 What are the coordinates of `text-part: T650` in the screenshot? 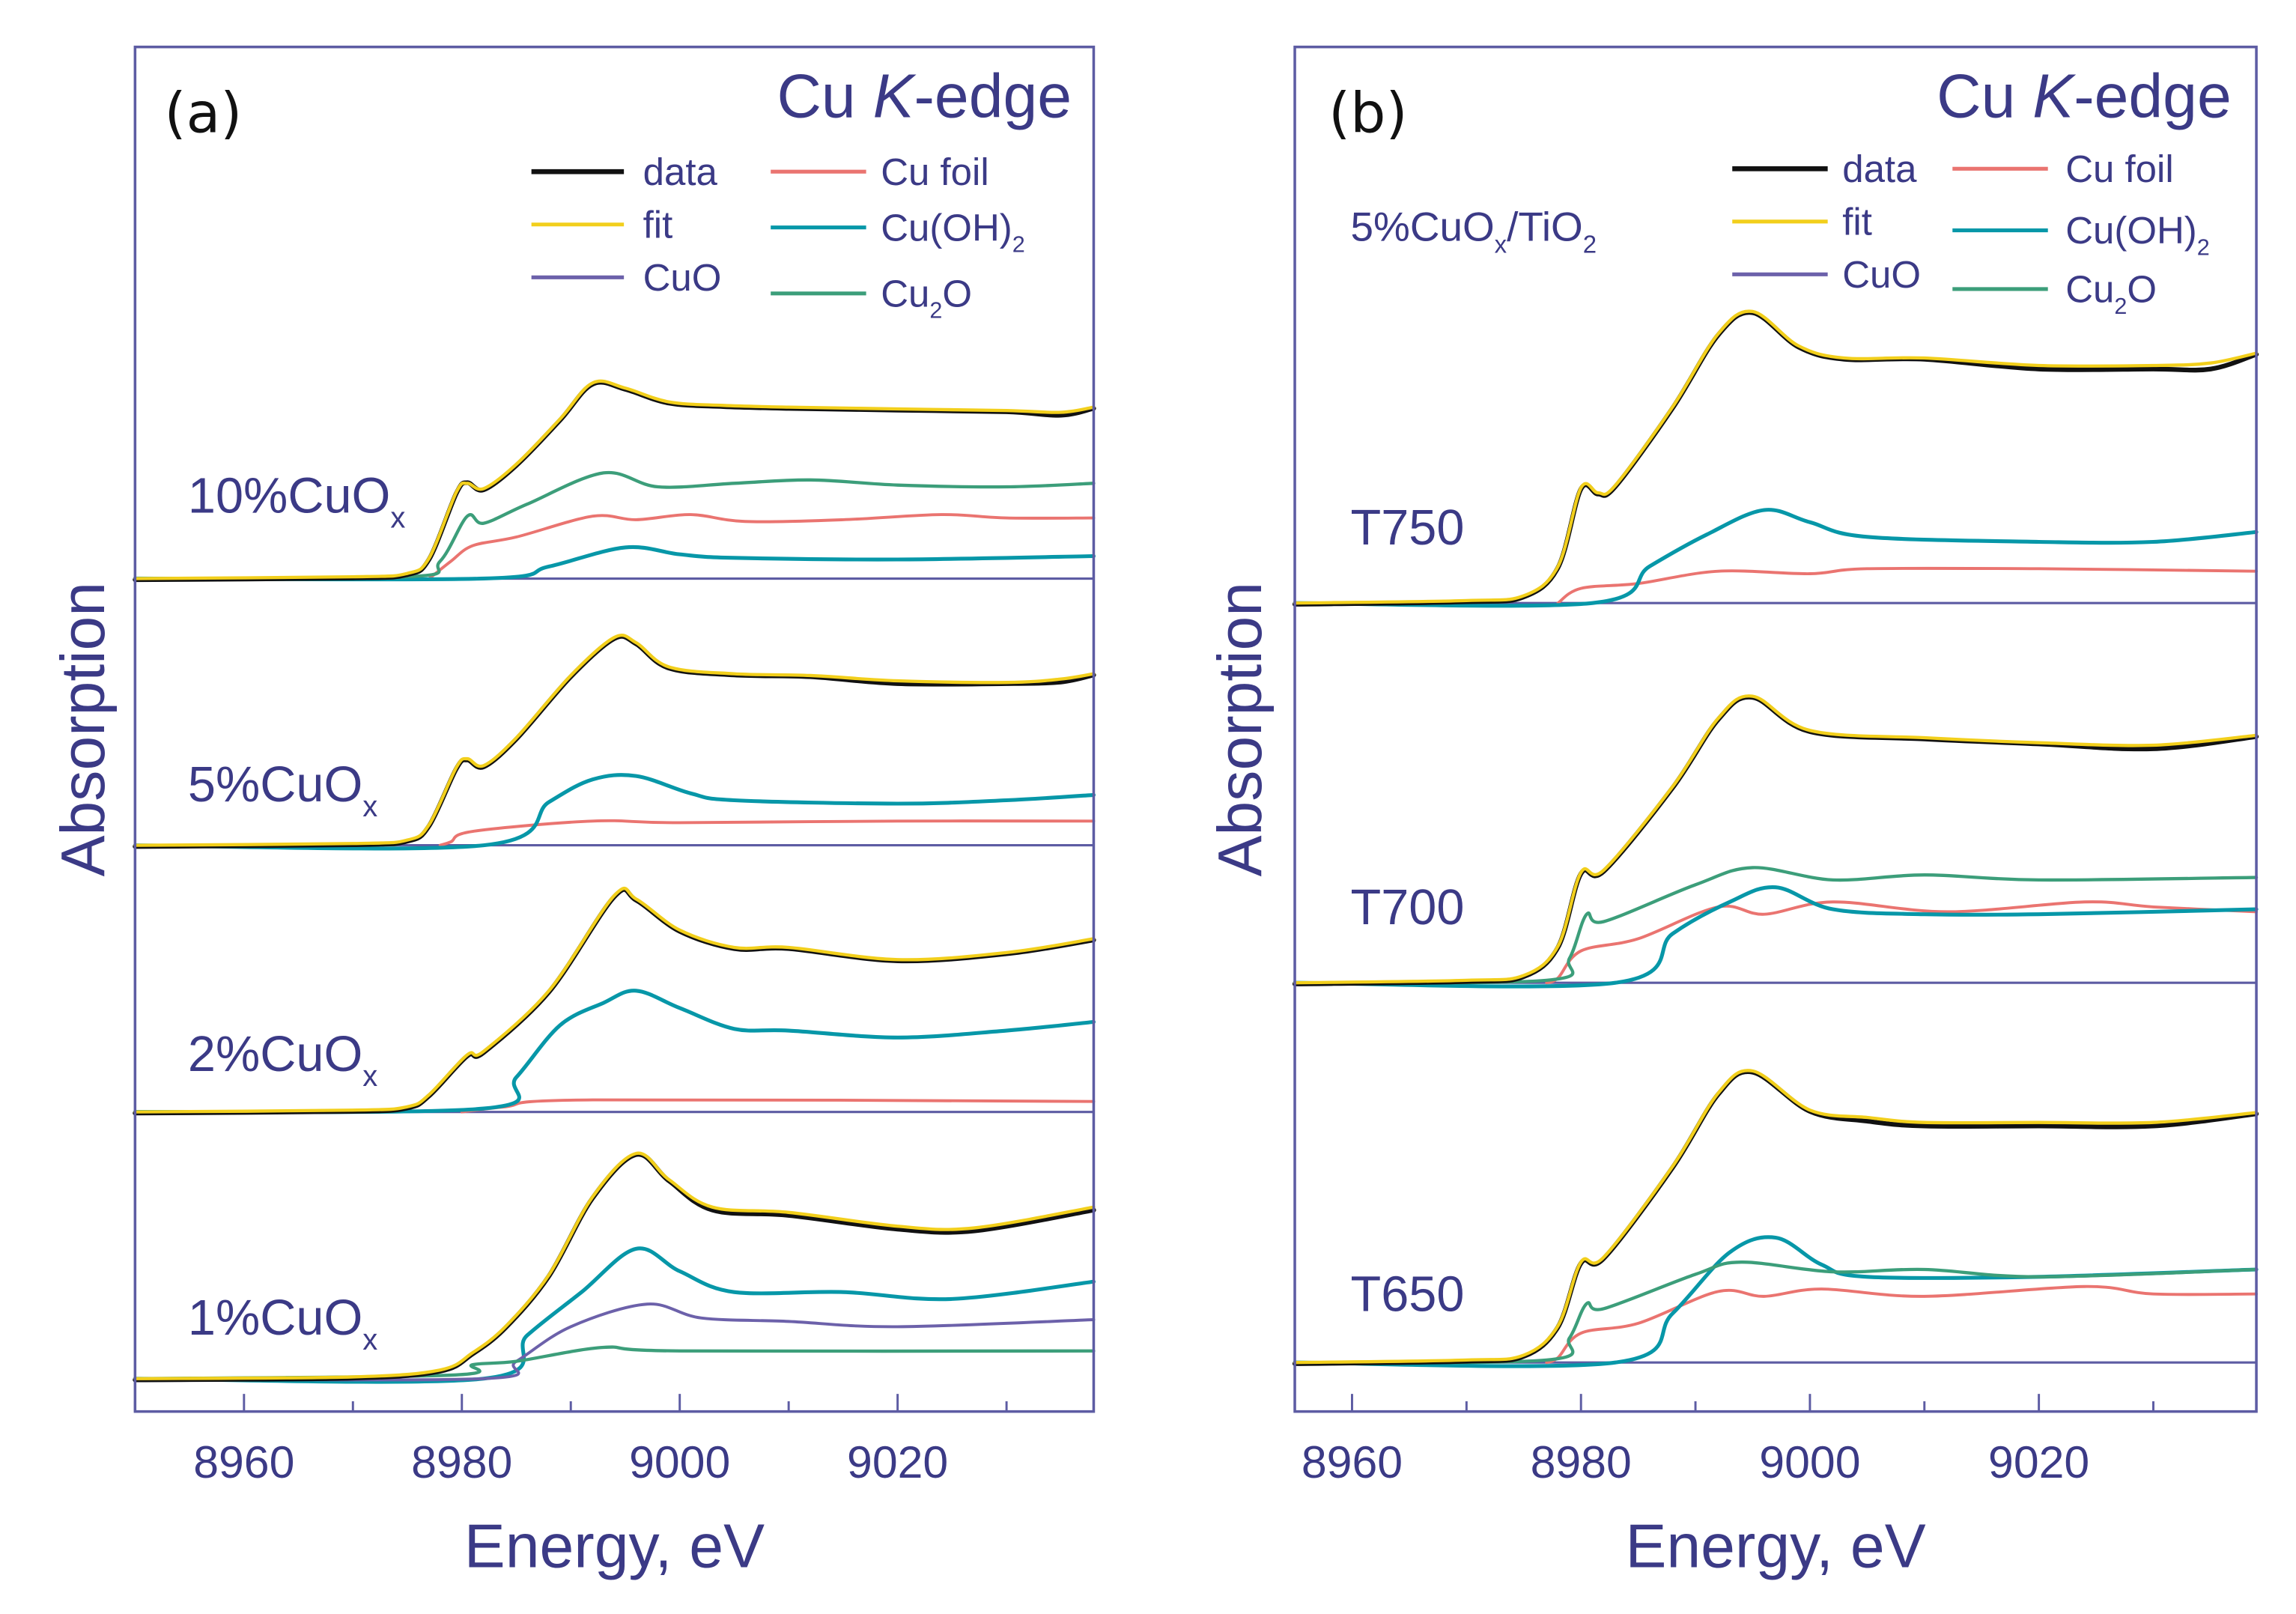 It's located at (1408, 1295).